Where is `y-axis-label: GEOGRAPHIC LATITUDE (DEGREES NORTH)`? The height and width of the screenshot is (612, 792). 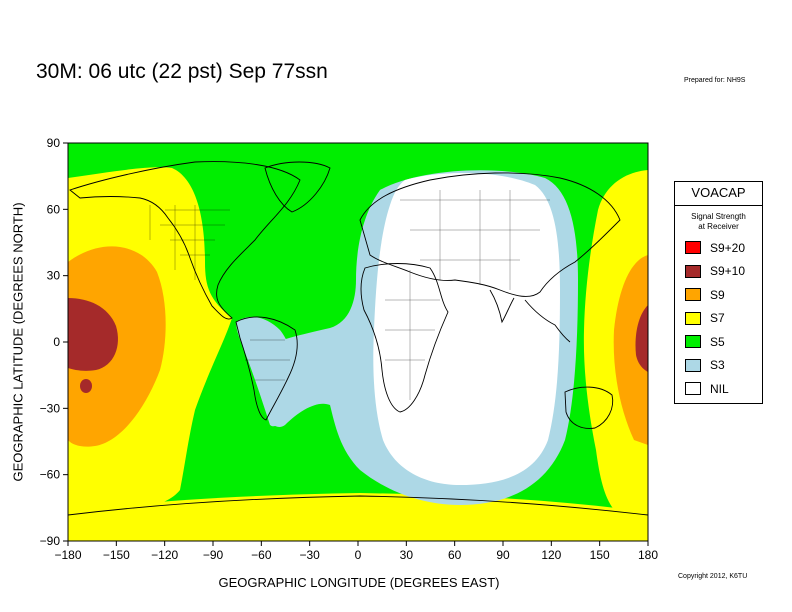 y-axis-label: GEOGRAPHIC LATITUDE (DEGREES NORTH) is located at coordinates (18, 342).